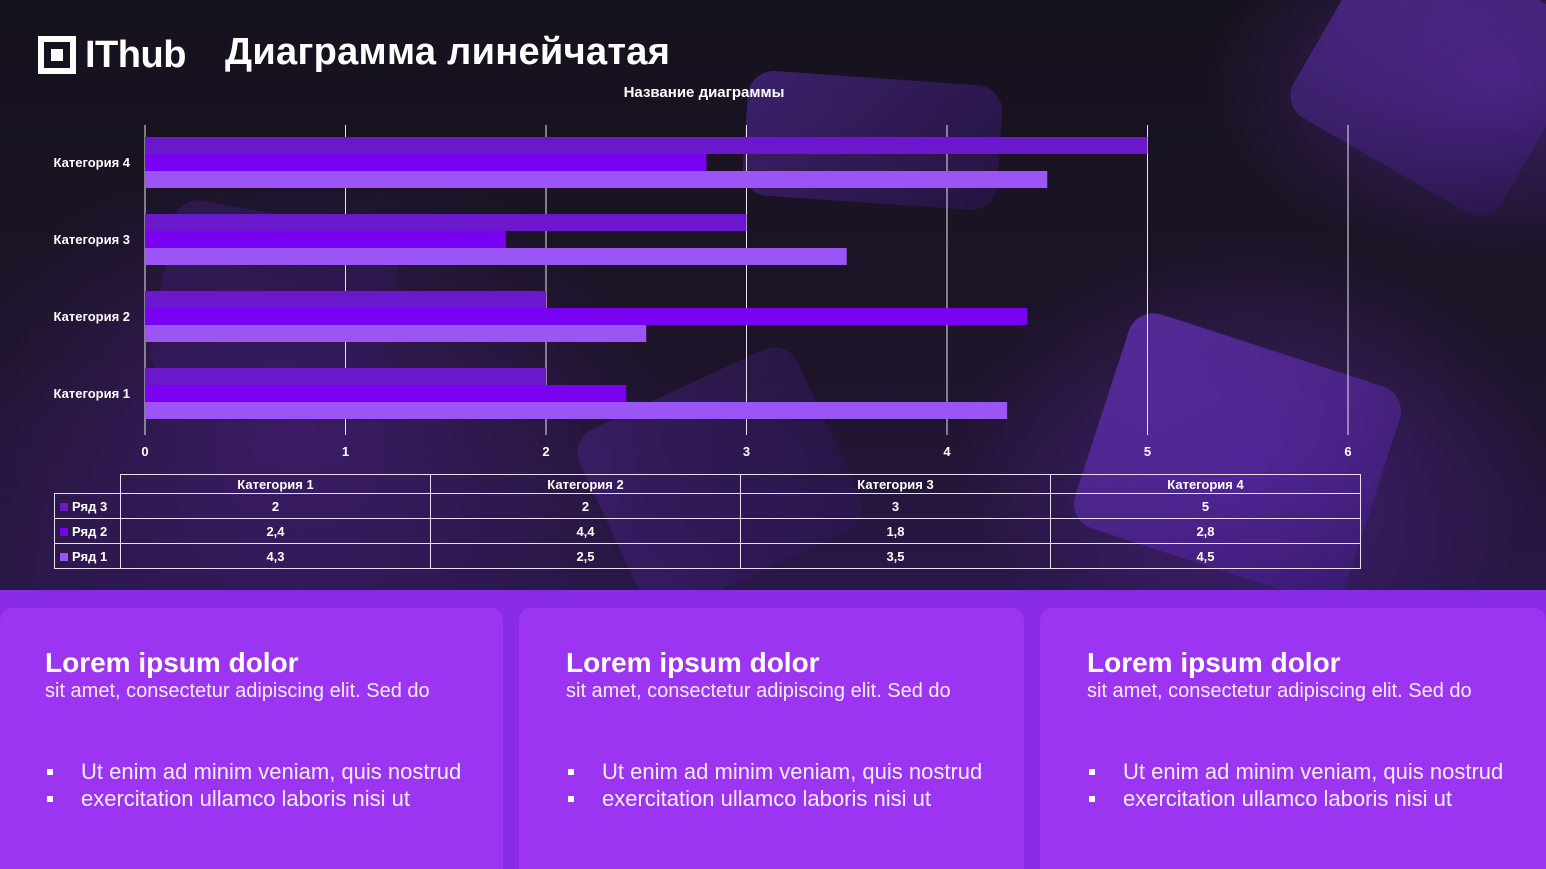  What do you see at coordinates (135, 55) in the screenshot?
I see `logo-text: IThub` at bounding box center [135, 55].